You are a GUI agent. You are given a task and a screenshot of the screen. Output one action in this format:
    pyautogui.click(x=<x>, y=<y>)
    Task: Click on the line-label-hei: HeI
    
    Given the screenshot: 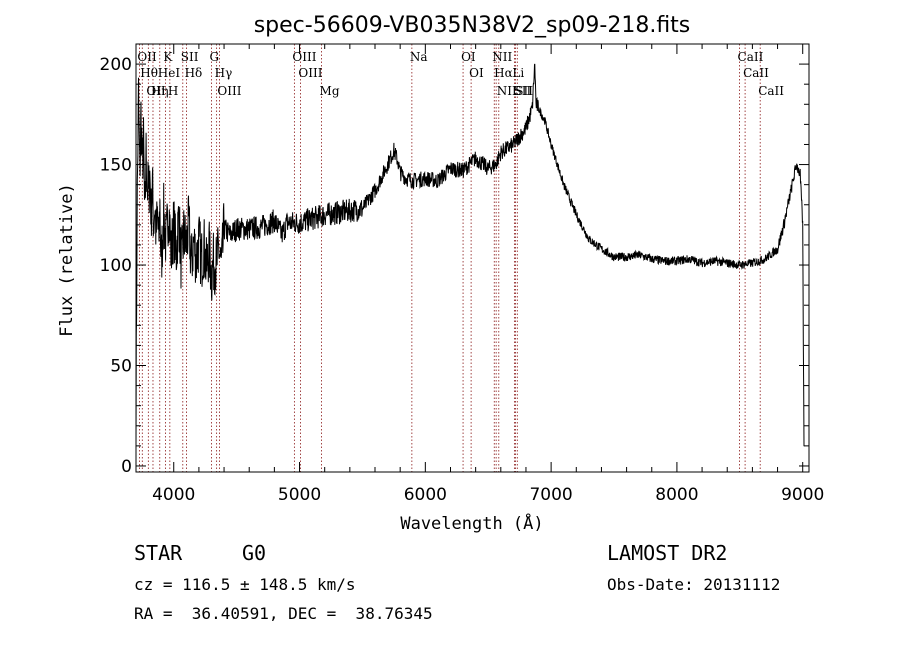 What is the action you would take?
    pyautogui.click(x=169, y=73)
    